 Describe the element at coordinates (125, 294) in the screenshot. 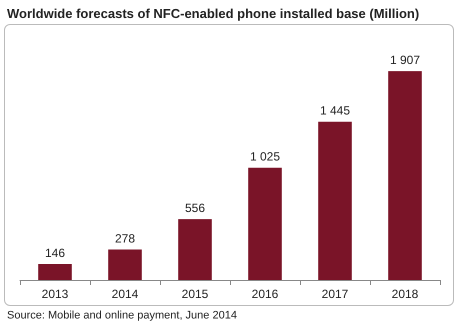

I see `x-tick-label: 2014` at that location.